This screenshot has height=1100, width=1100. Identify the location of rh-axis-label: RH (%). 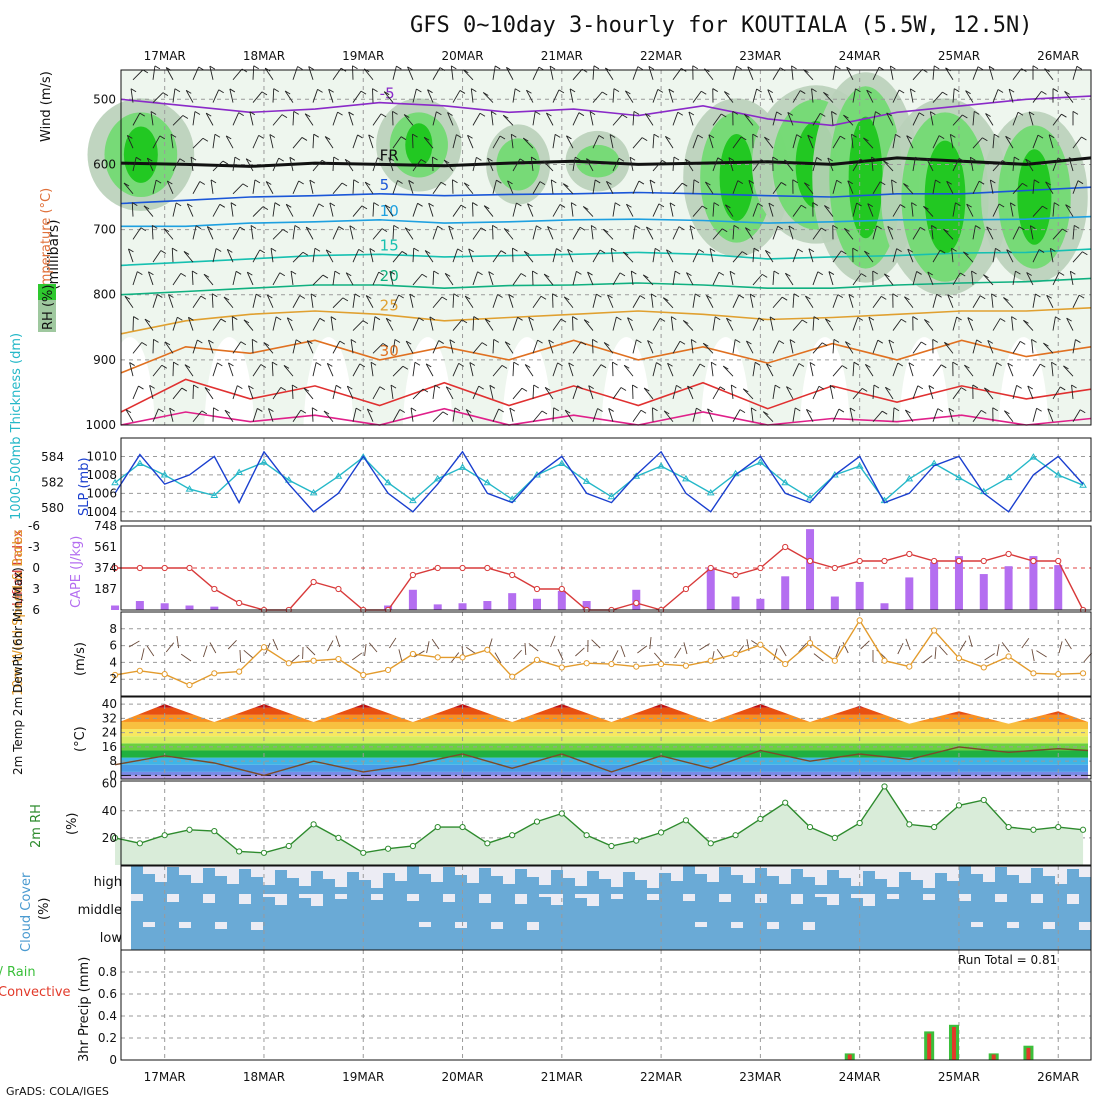
(48, 307).